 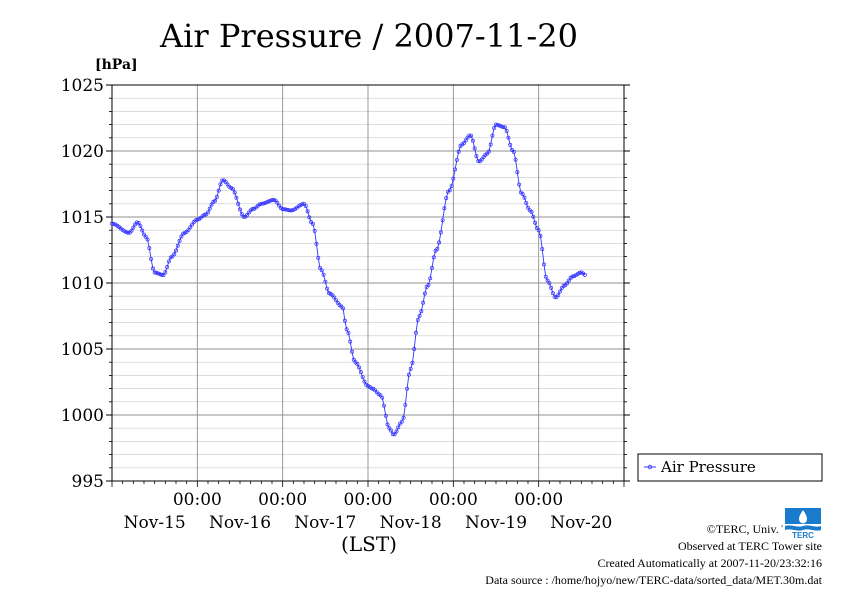 What do you see at coordinates (82, 86) in the screenshot?
I see `y-tick-label: 1025` at bounding box center [82, 86].